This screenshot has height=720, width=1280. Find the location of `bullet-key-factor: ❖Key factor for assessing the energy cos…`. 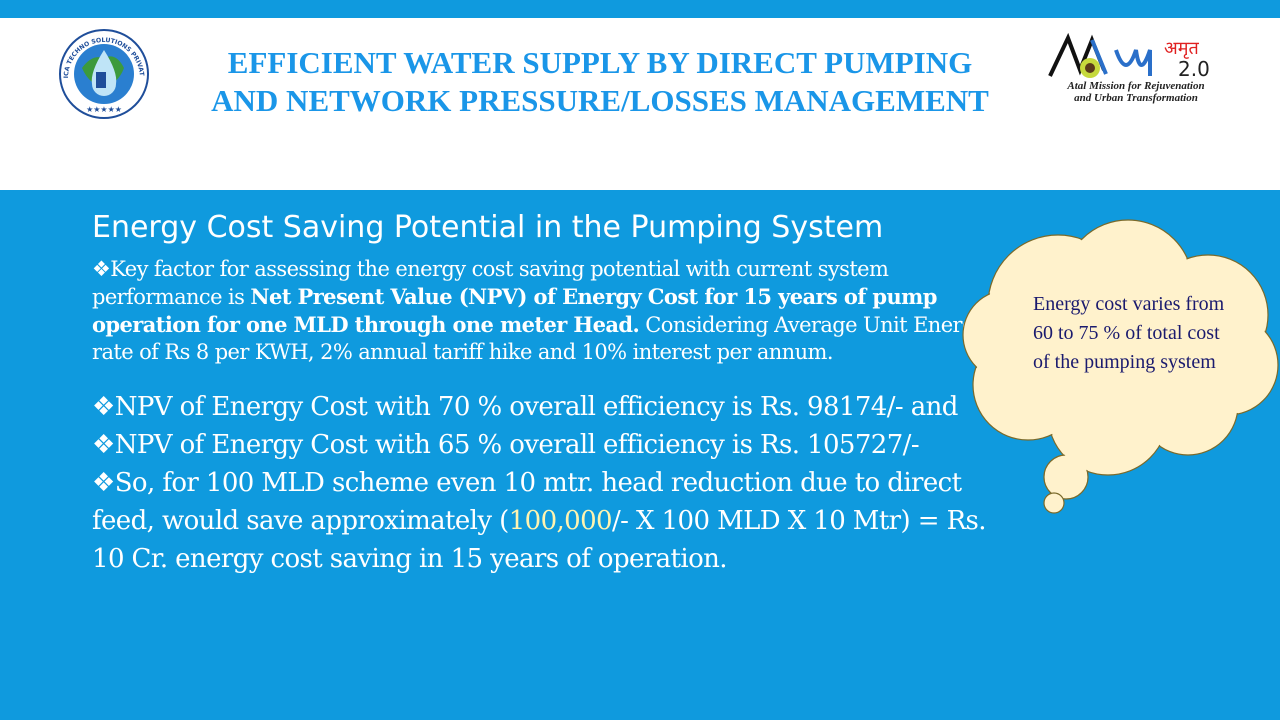

bullet-key-factor: ❖Key factor for assessing the energy cos… is located at coordinates (539, 310).